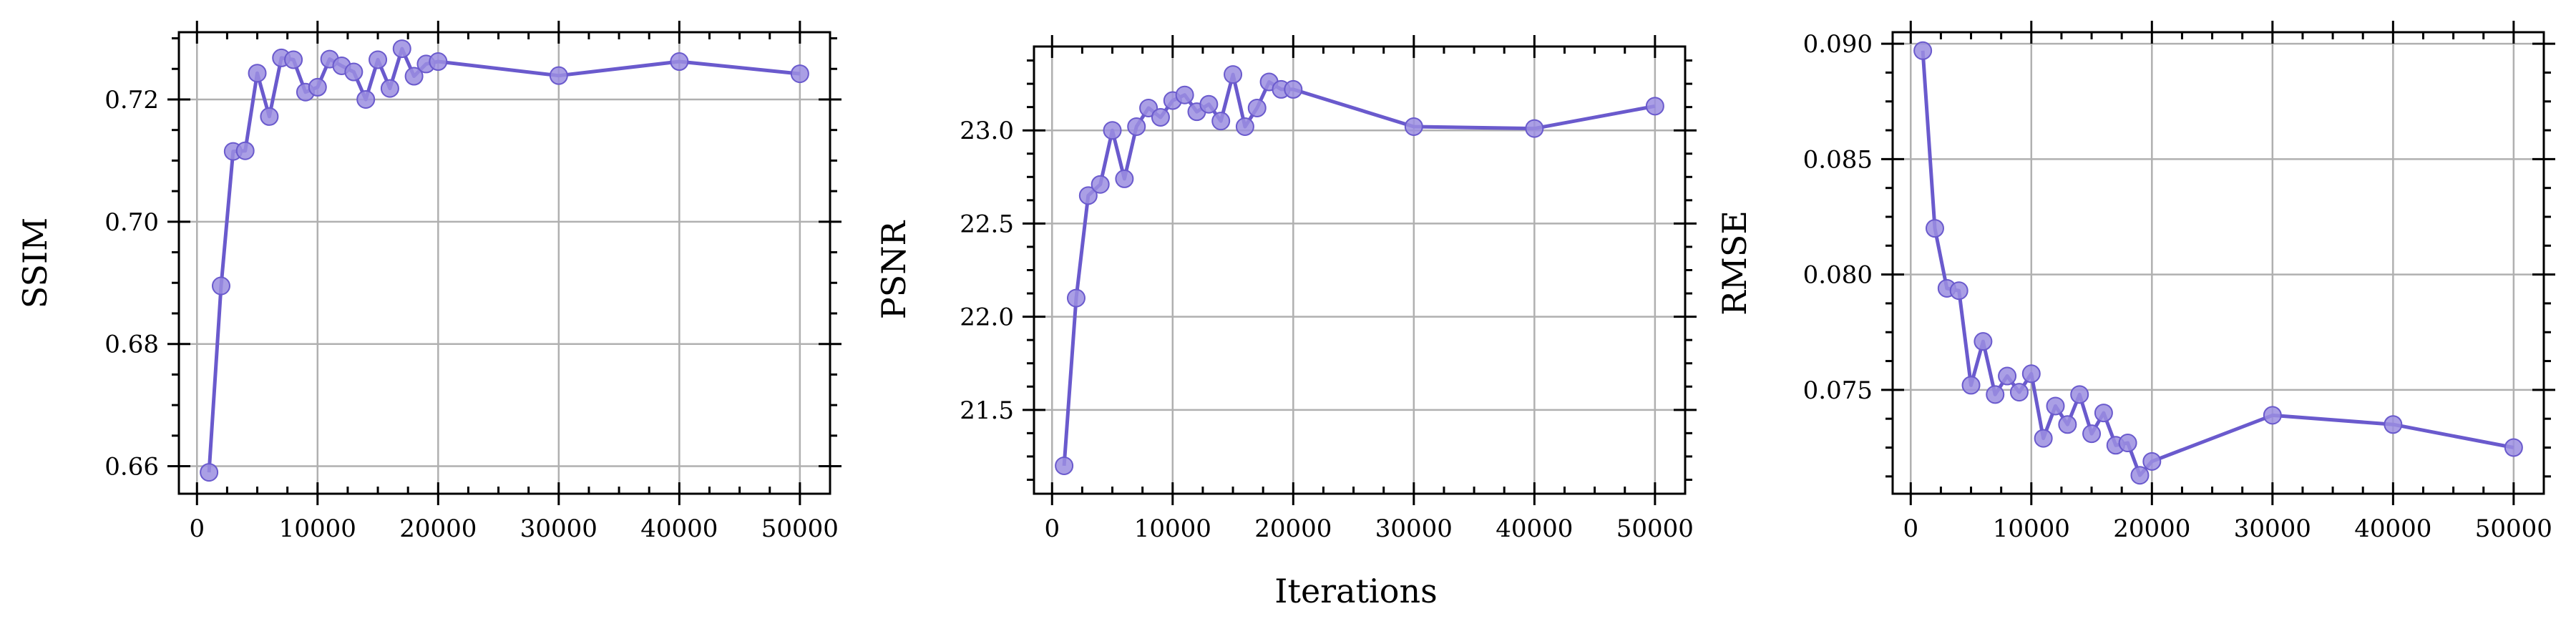  I want to click on rmse-y-tick-label: 0.080, so click(1838, 275).